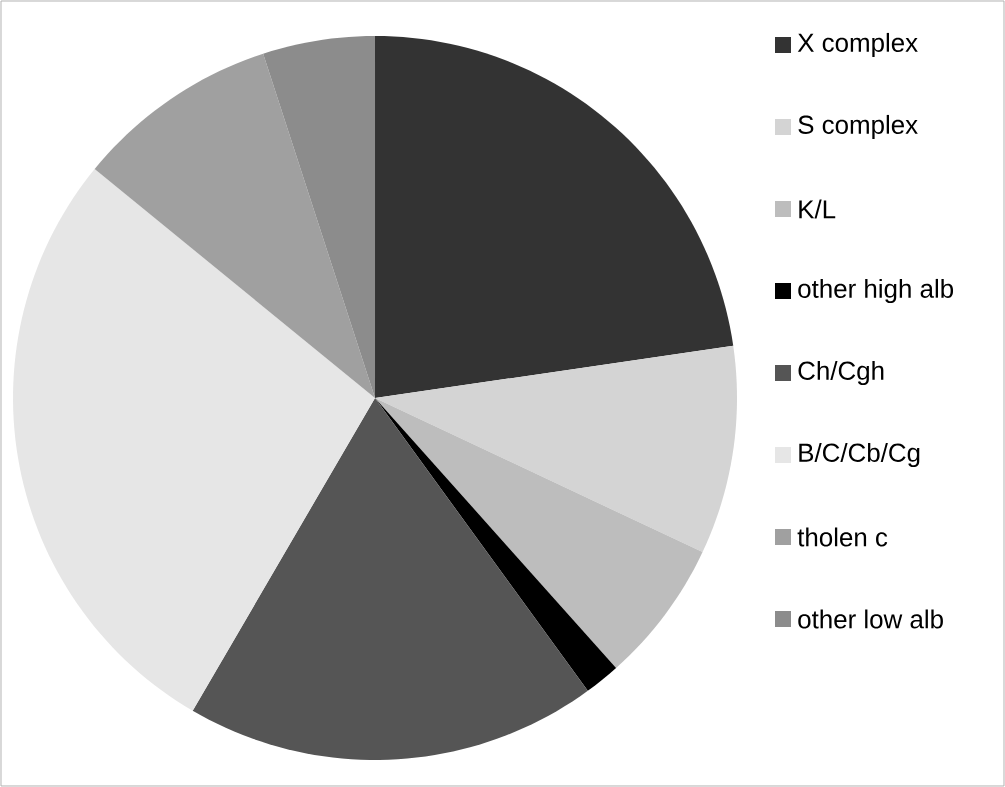 Image resolution: width=1005 pixels, height=787 pixels. Describe the element at coordinates (859, 455) in the screenshot. I see `legend-label: B/C/Cb/Cg` at that location.